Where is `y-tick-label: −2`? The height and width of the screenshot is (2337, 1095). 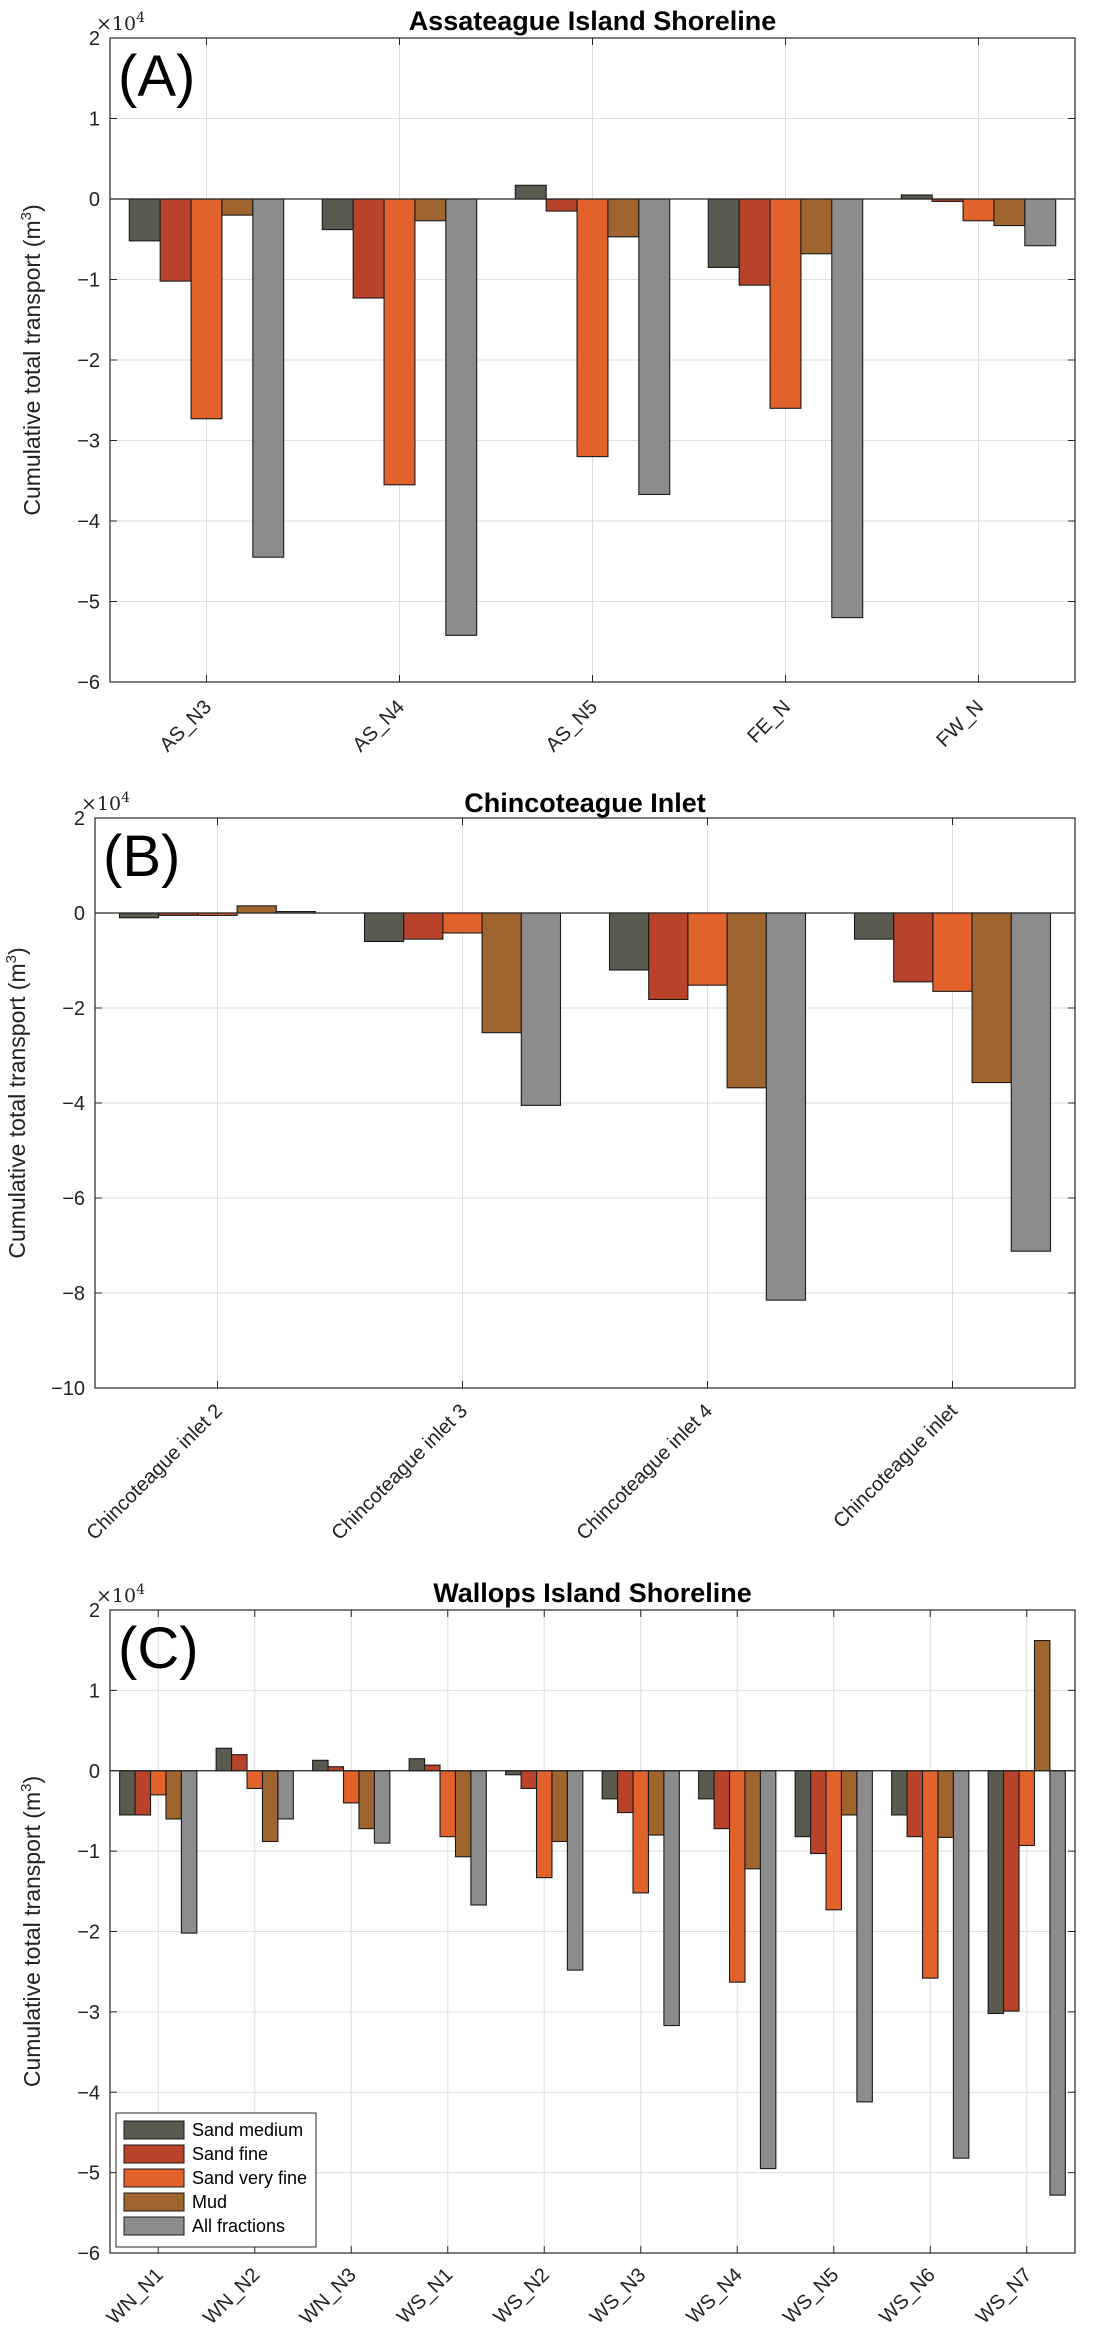
y-tick-label: −2 is located at coordinates (73, 1009).